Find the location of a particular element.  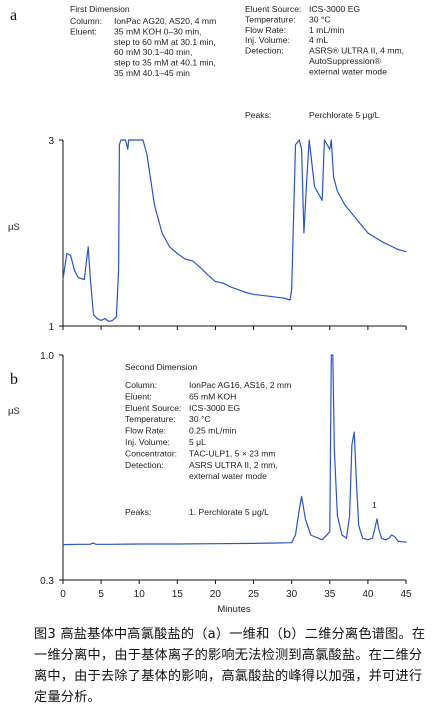

panel-b-param-name: Inj. Volume: is located at coordinates (147, 442).